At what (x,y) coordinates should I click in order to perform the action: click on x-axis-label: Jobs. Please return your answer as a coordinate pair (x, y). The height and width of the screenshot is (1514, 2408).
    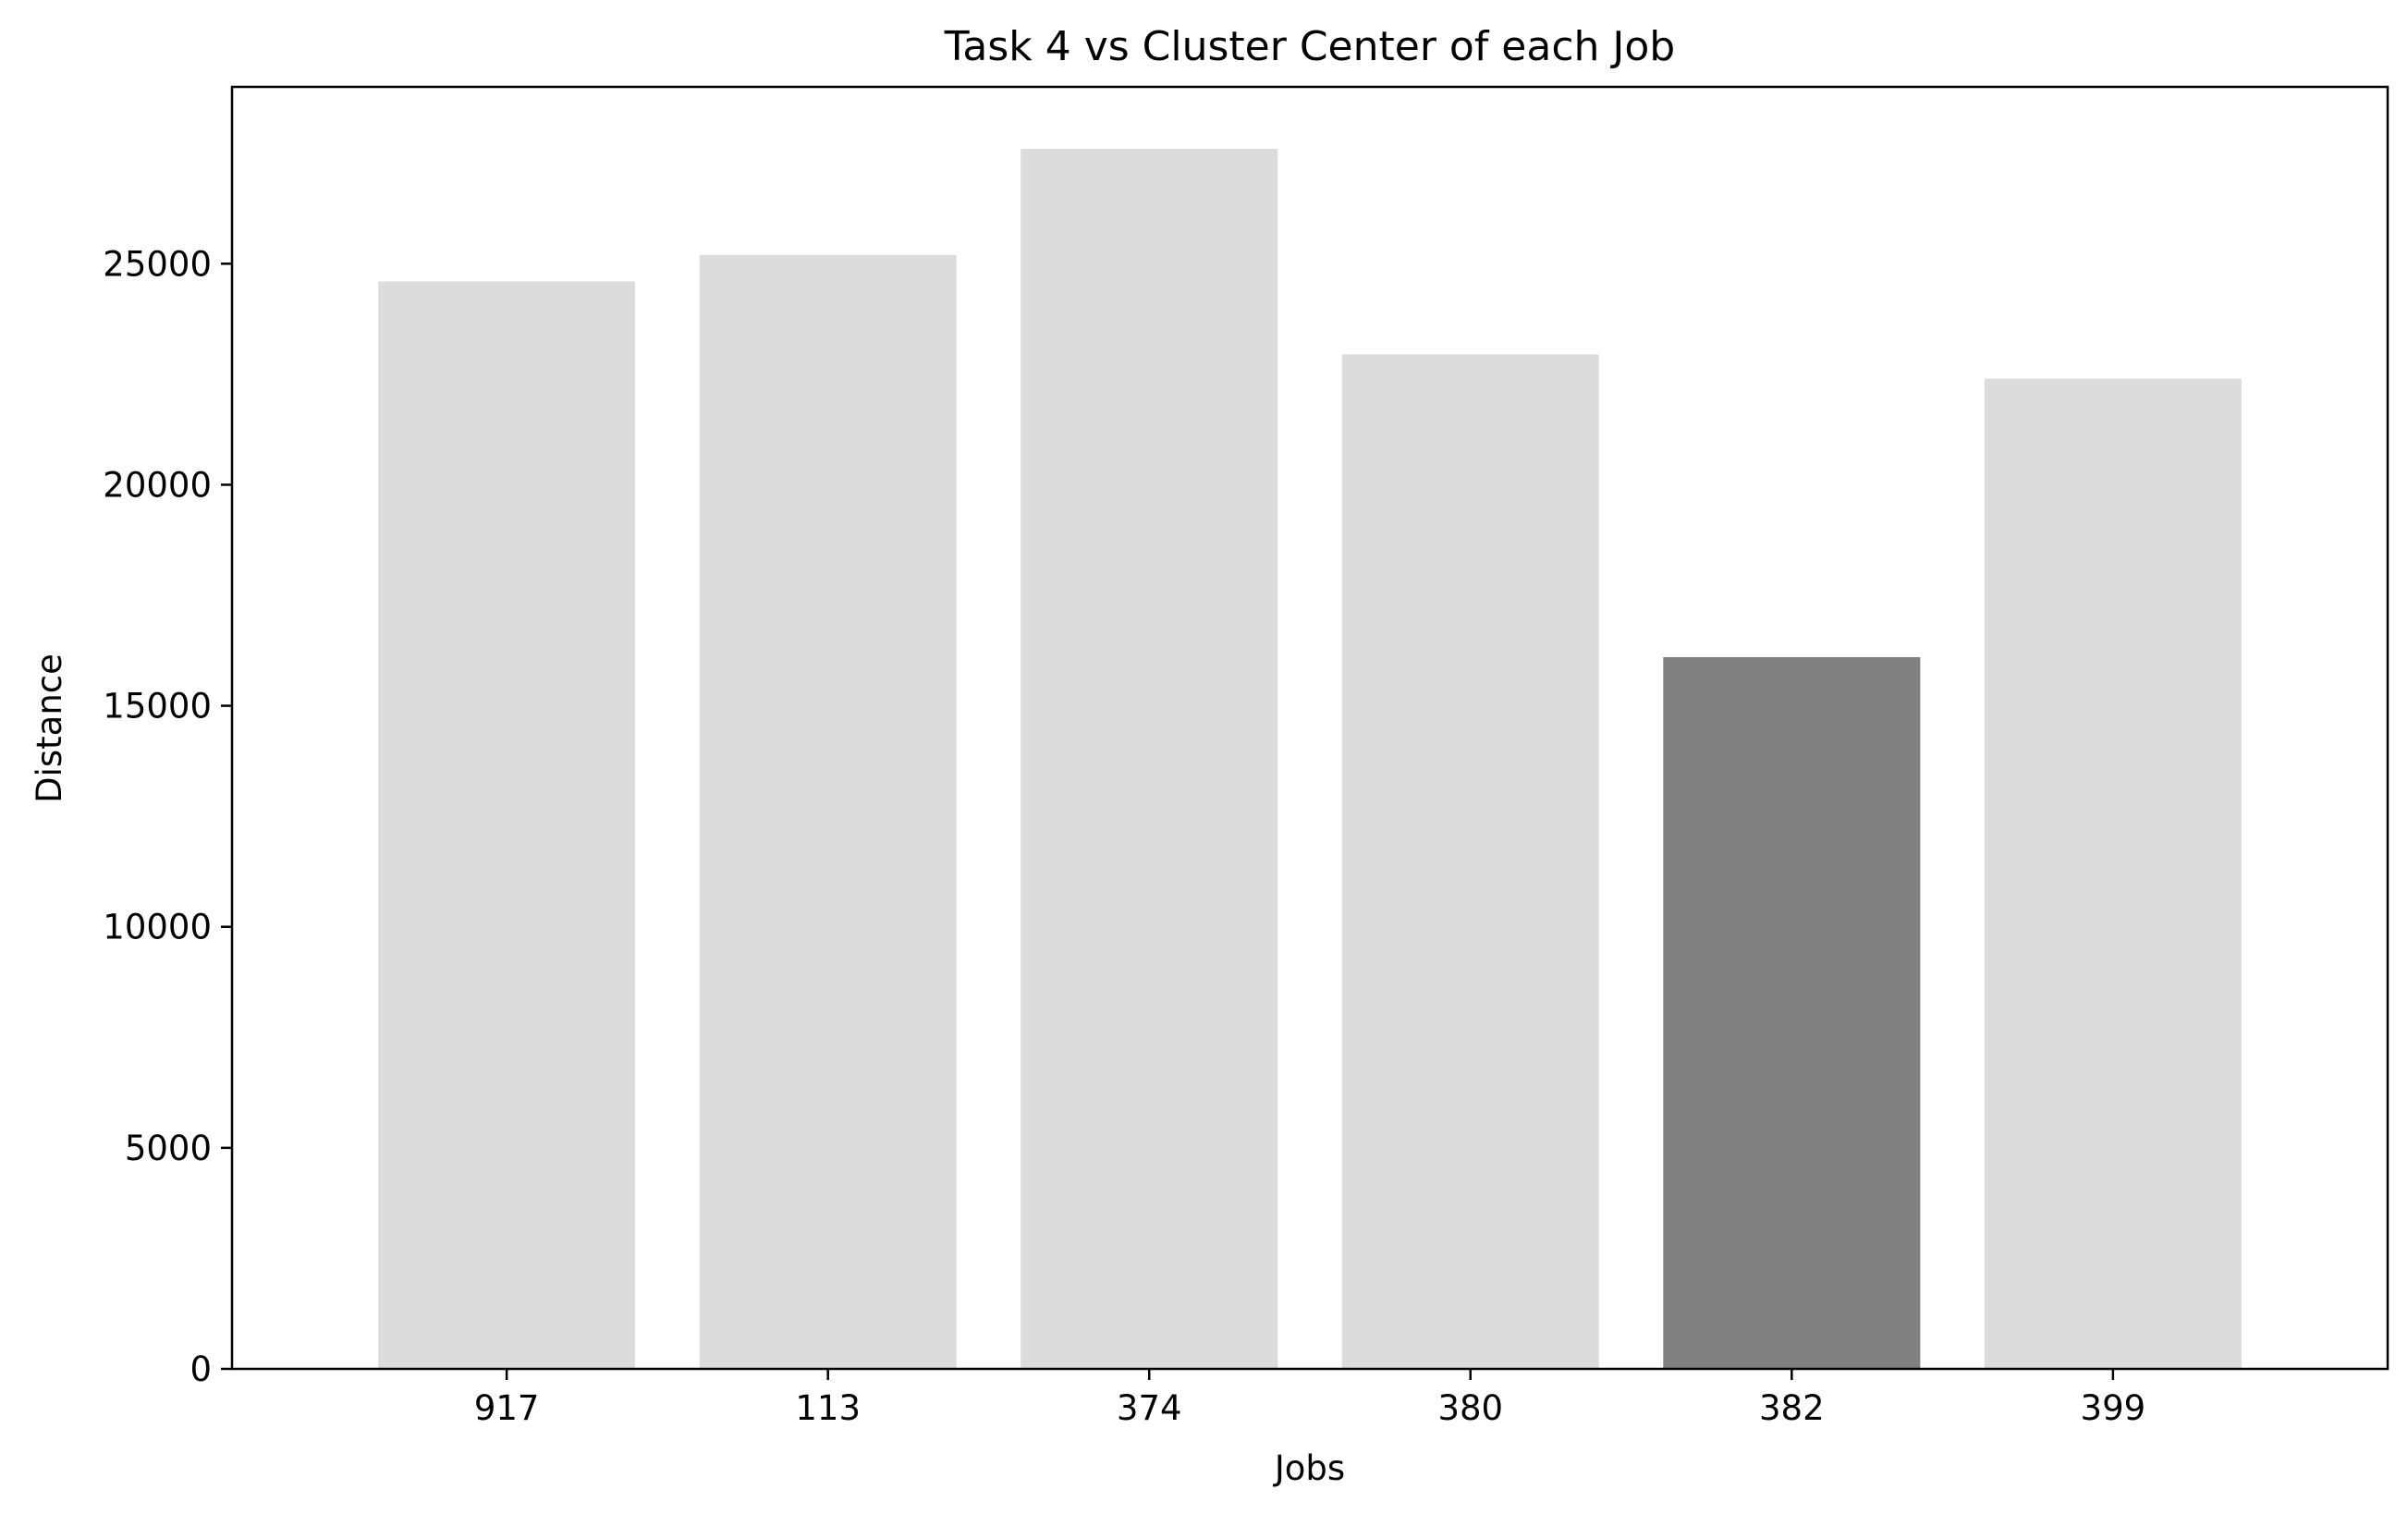
    Looking at the image, I should click on (1309, 1468).